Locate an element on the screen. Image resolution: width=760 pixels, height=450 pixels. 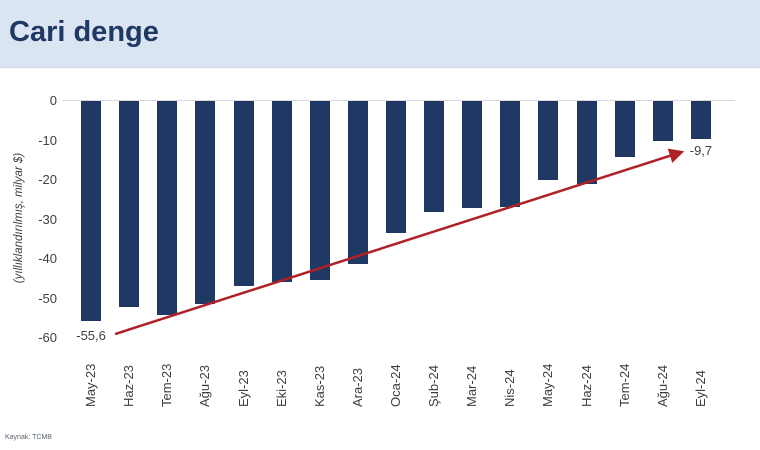
x-axis-label: Şub-24 is located at coordinates (434, 386).